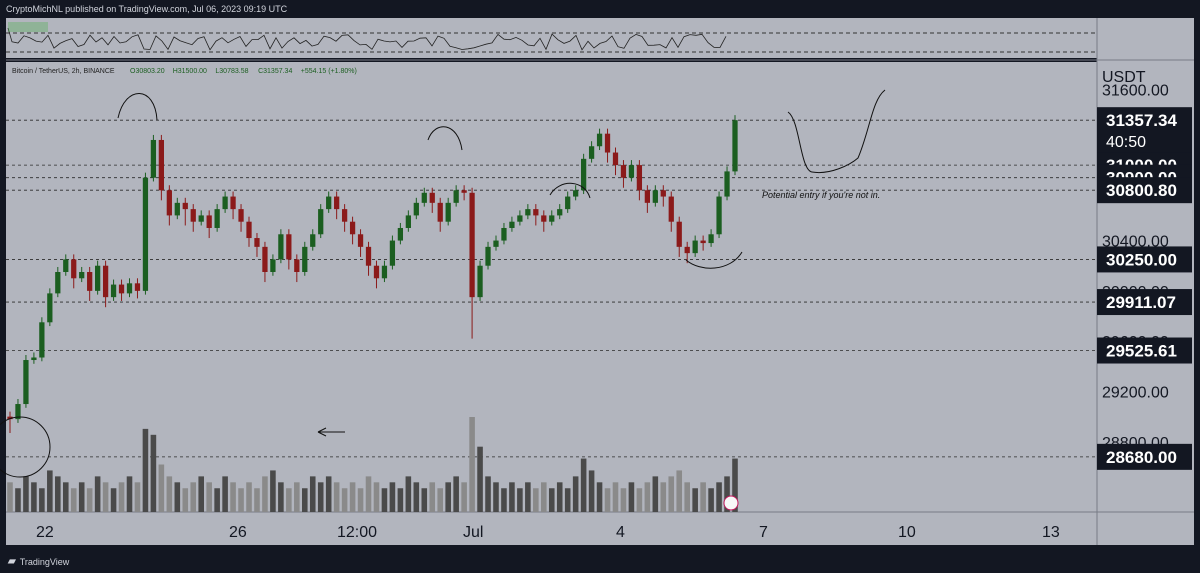 The height and width of the screenshot is (573, 1200). I want to click on bottom-bar: ▰ TradingView, so click(600, 561).